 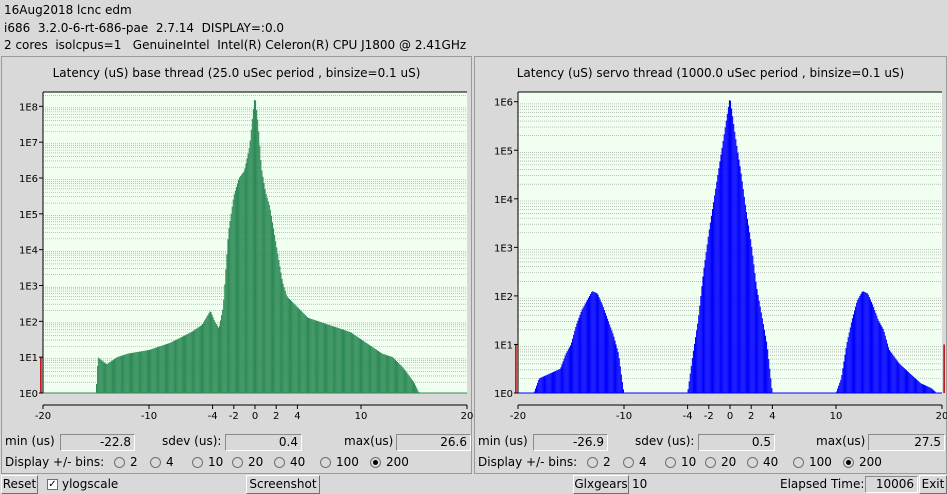 I want to click on servo-bins-label-10: 10, so click(x=689, y=462).